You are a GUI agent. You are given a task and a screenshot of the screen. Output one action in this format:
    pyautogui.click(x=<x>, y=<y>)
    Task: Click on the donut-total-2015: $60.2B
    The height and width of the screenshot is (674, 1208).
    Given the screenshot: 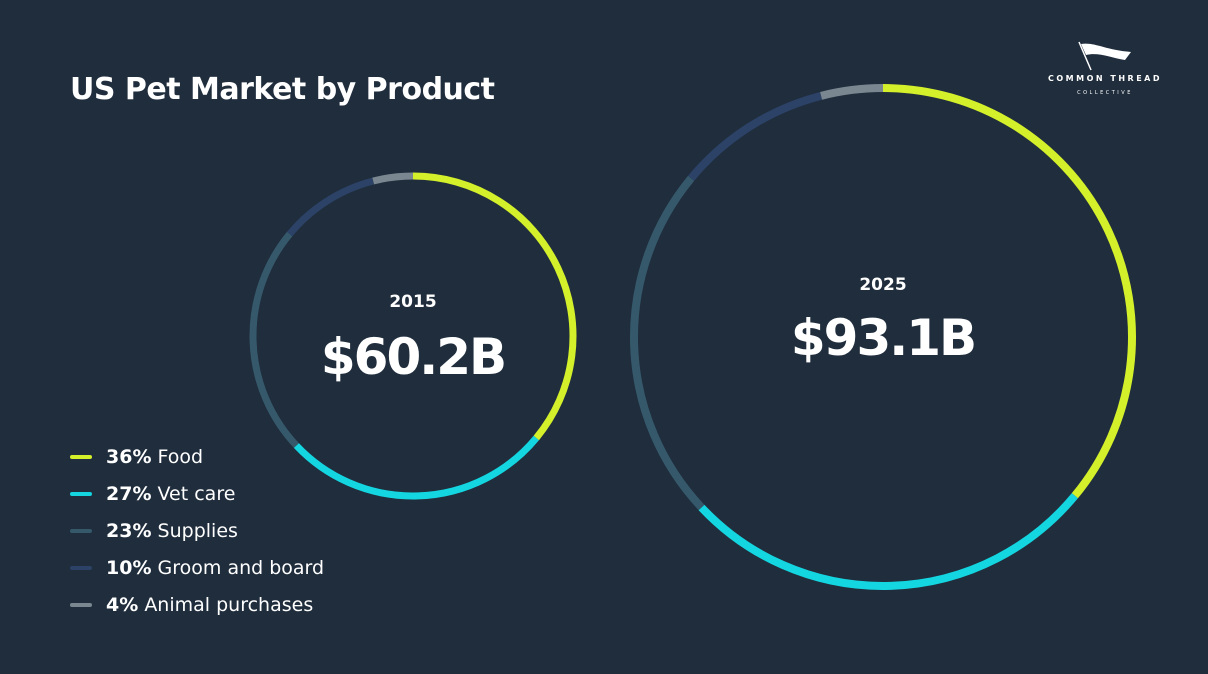 What is the action you would take?
    pyautogui.click(x=413, y=357)
    